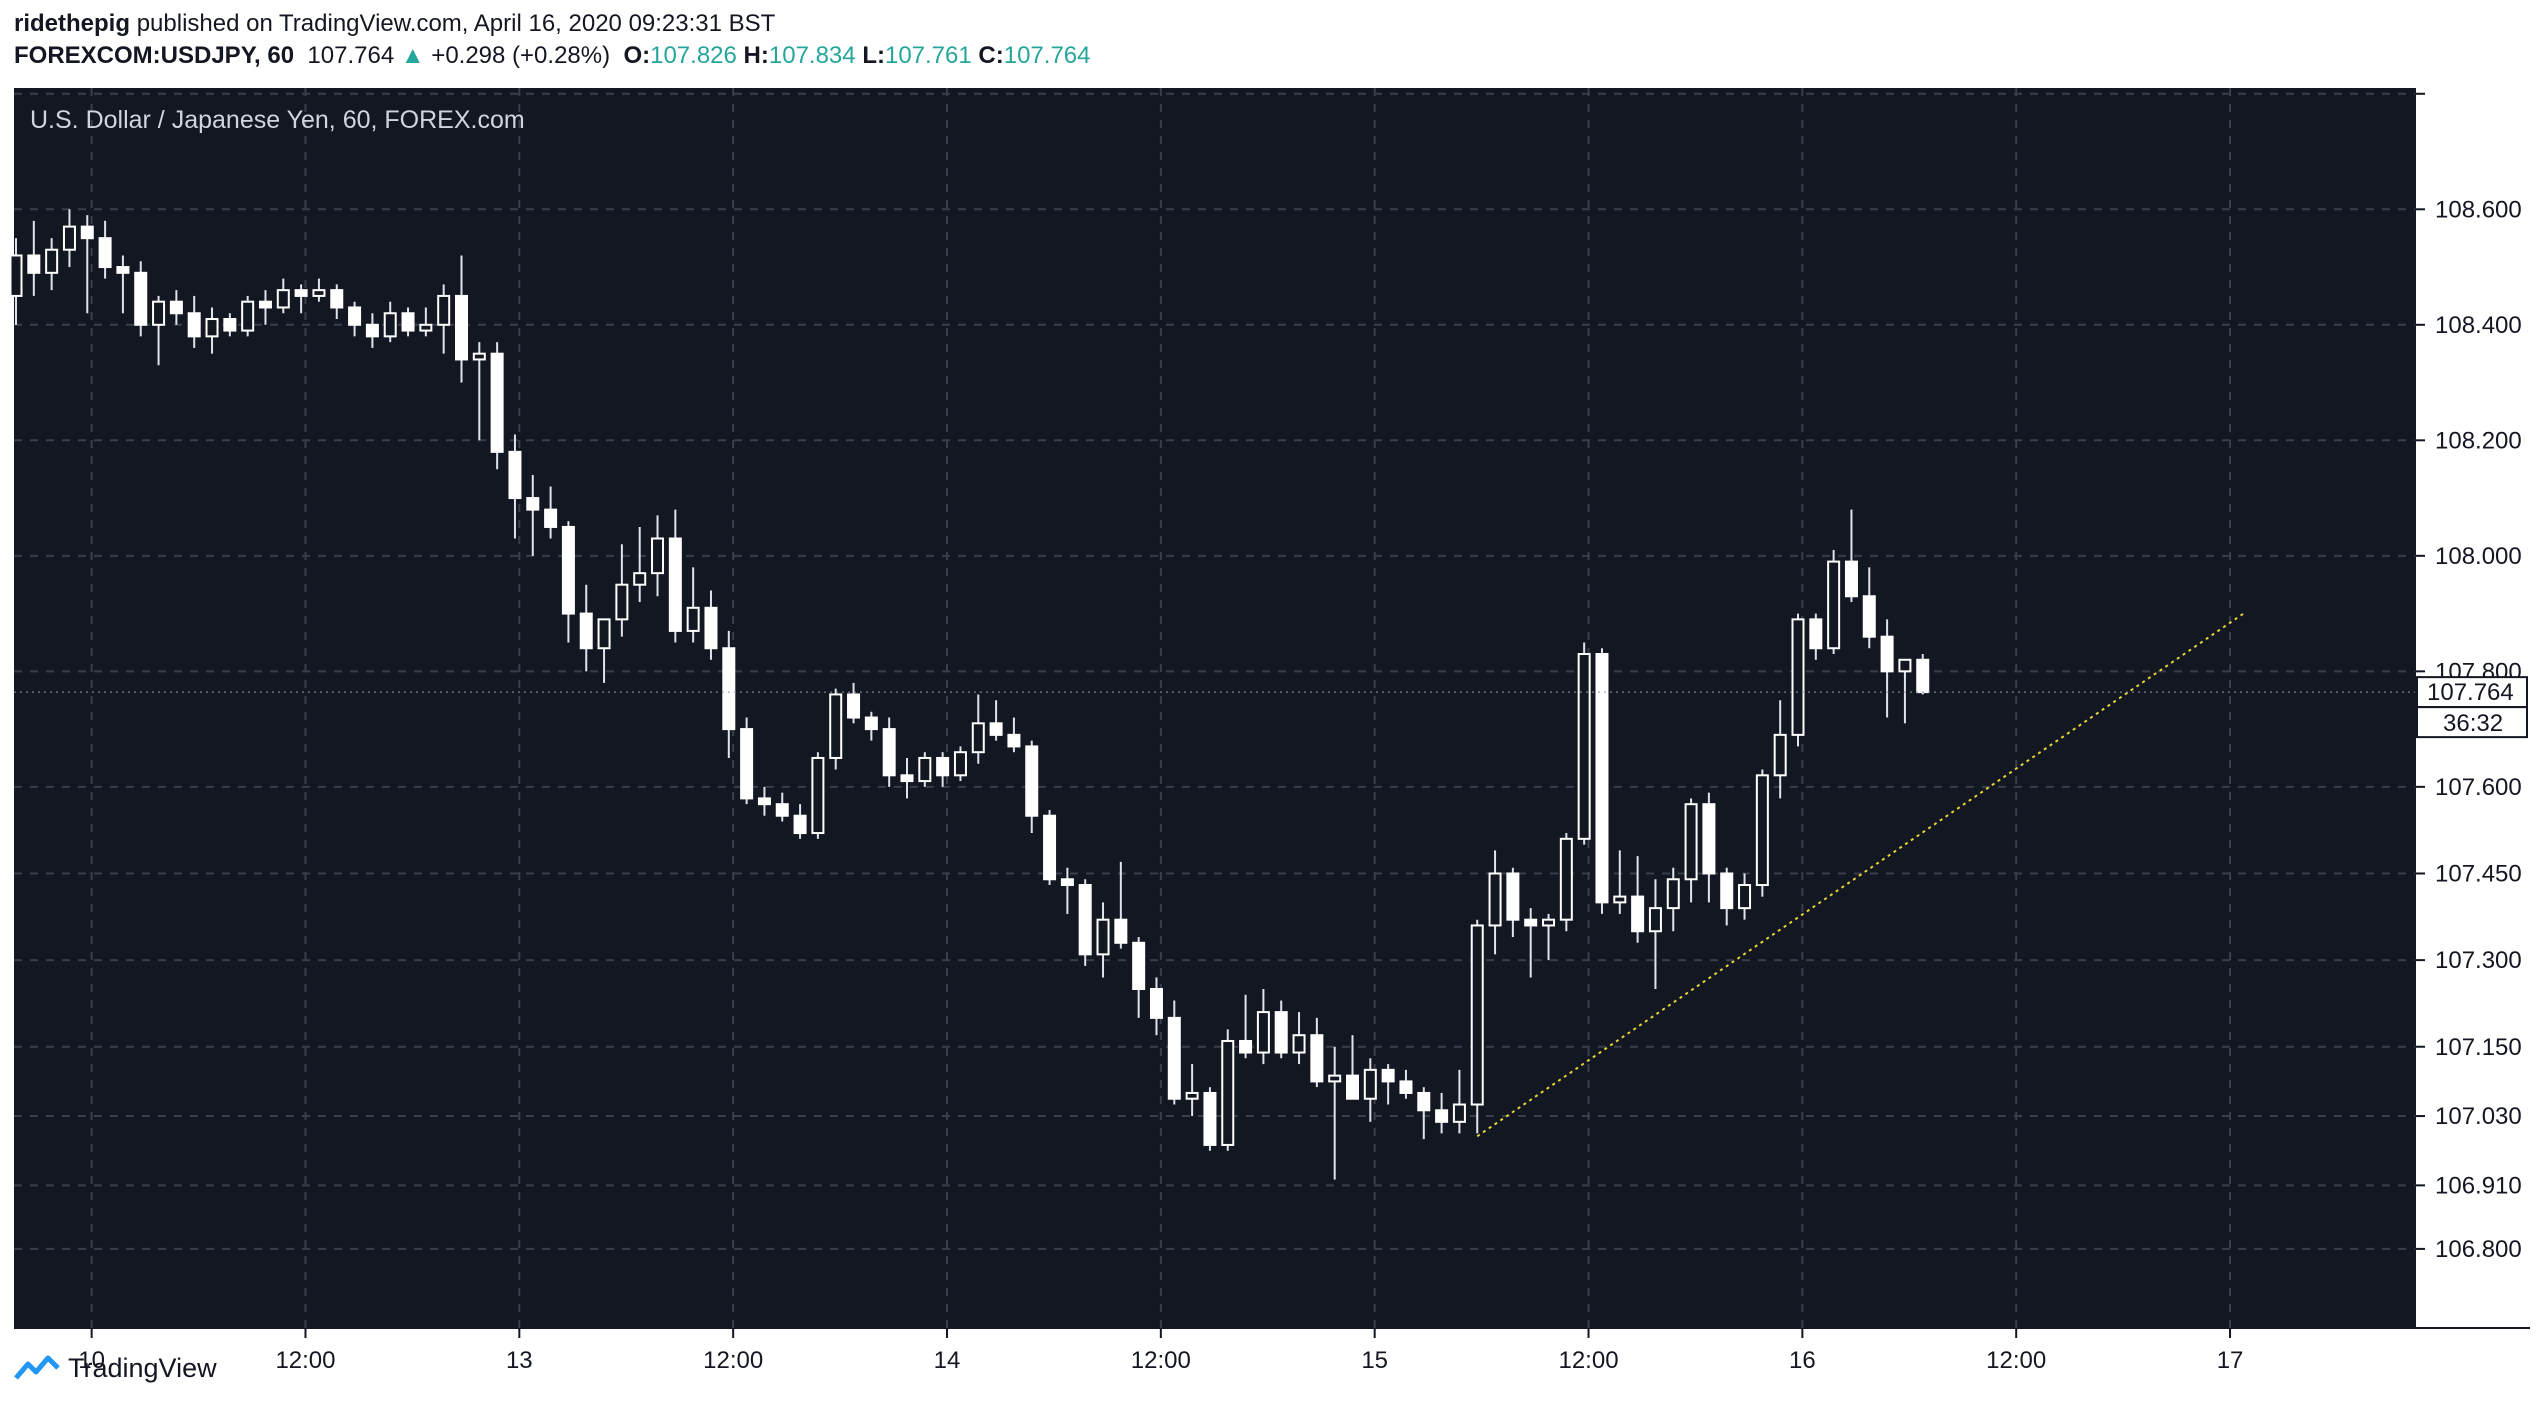 This screenshot has width=2546, height=1402. What do you see at coordinates (115, 1368) in the screenshot?
I see `tradingview-branding: TradingView` at bounding box center [115, 1368].